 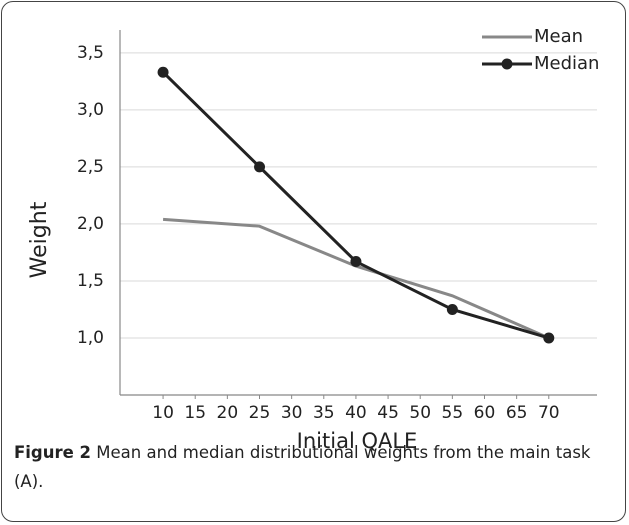 What do you see at coordinates (549, 413) in the screenshot?
I see `x-tick-label: 70` at bounding box center [549, 413].